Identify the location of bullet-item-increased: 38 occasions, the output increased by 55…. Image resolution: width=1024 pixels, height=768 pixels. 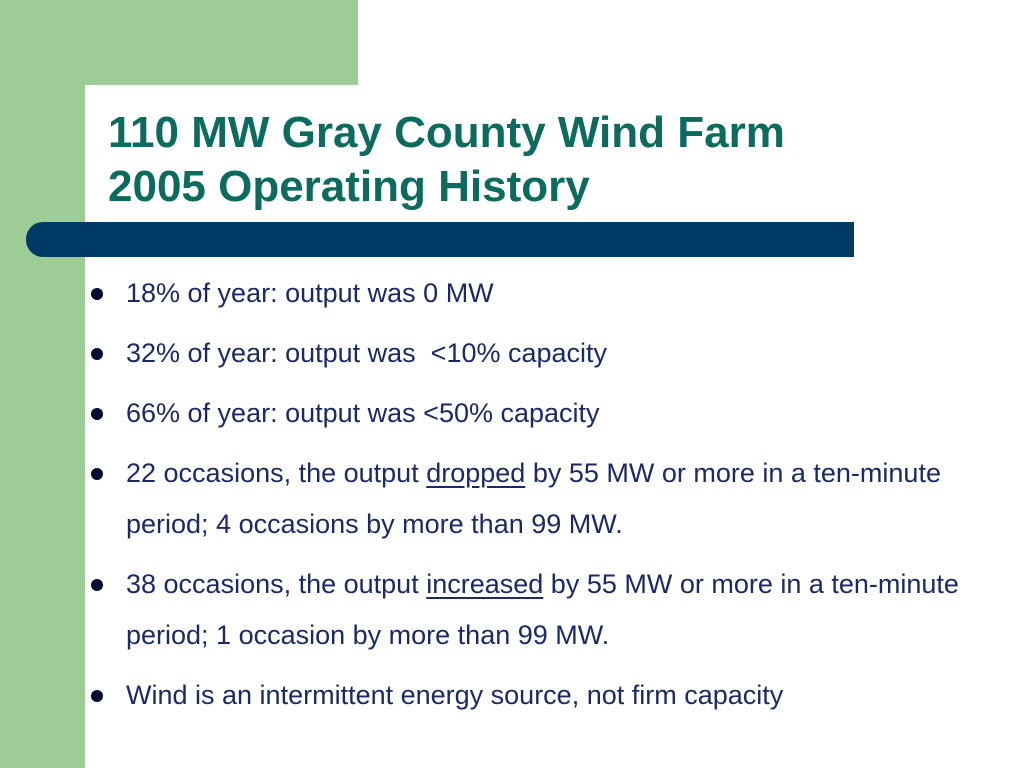
(553, 610).